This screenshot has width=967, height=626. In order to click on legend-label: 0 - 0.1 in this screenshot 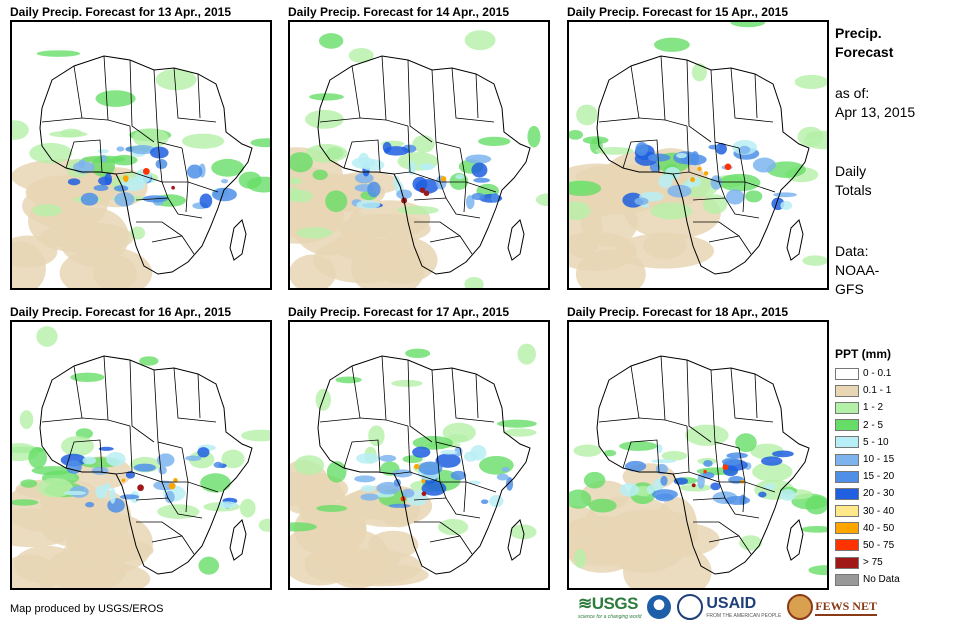, I will do `click(877, 374)`.